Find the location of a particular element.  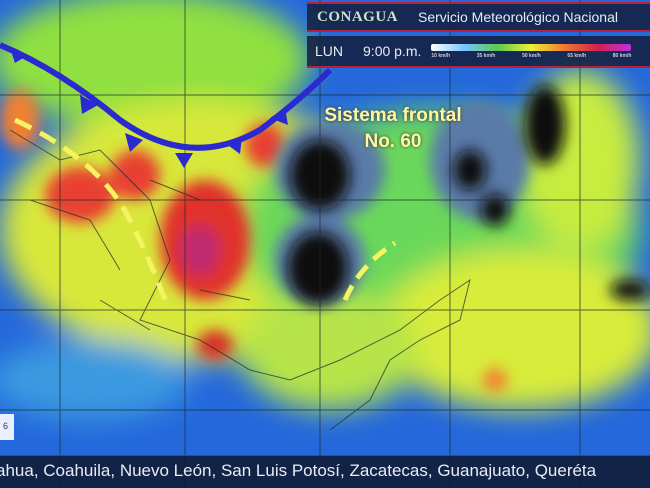

legend-gradient is located at coordinates (531, 47).